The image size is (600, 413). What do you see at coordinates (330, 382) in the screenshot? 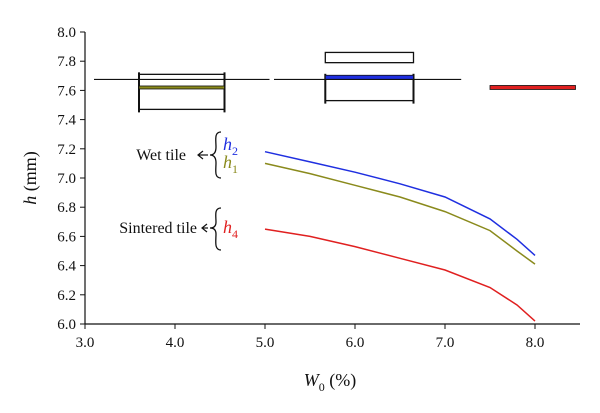
I see `x-axis-title: W0 (%)` at bounding box center [330, 382].